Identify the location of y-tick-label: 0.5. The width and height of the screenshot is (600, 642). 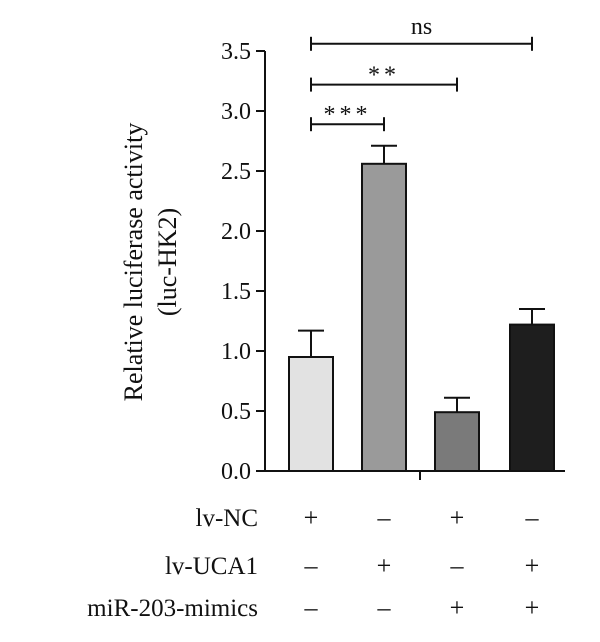
(236, 412).